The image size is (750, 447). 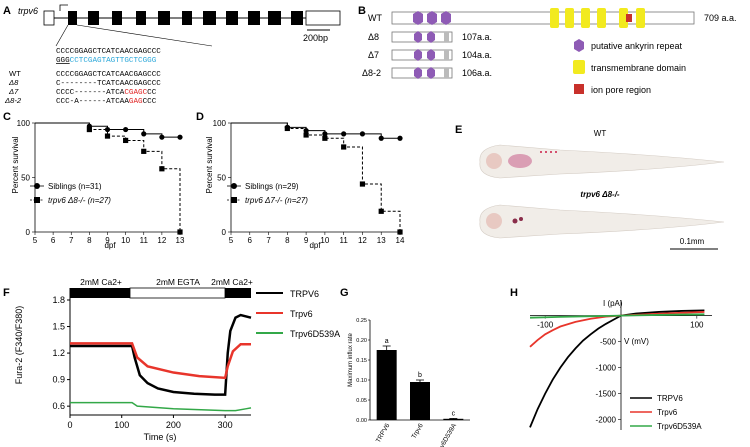 I want to click on y-tick-label: 0.6, so click(x=58, y=406).